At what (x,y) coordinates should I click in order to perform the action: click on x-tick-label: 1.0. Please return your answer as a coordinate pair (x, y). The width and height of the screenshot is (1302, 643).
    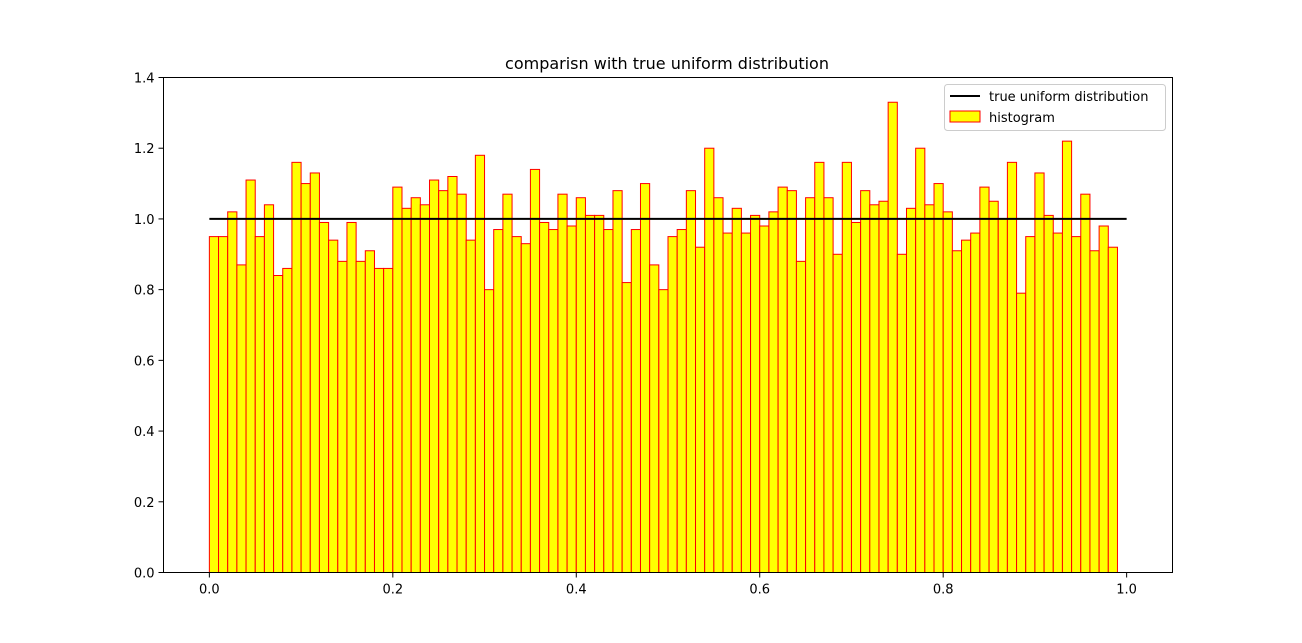
    Looking at the image, I should click on (1126, 590).